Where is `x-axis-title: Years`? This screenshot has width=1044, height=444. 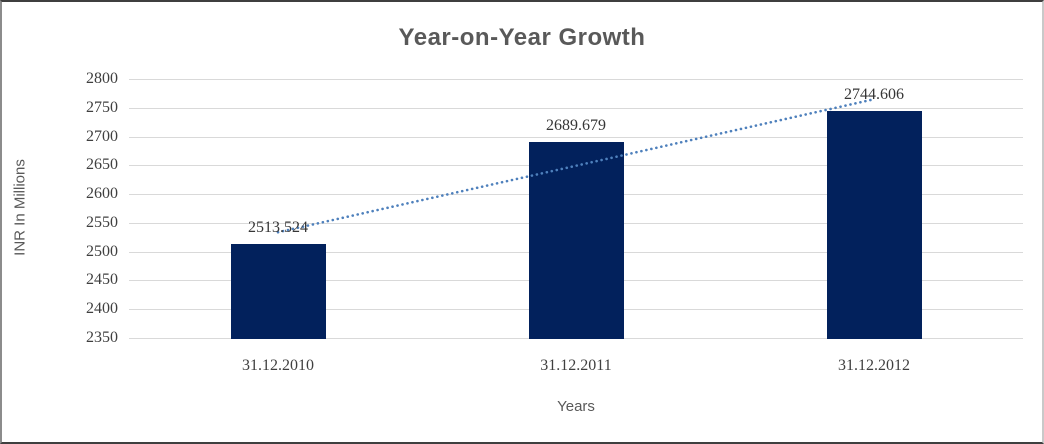 x-axis-title: Years is located at coordinates (576, 406).